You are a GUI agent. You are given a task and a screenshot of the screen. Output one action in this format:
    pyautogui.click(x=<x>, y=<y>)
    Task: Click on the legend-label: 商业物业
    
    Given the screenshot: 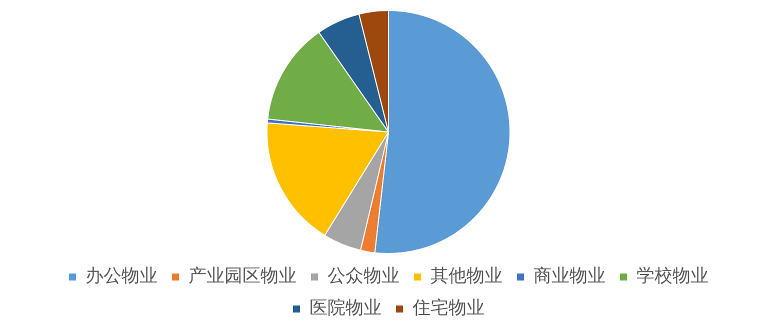 What is the action you would take?
    pyautogui.click(x=570, y=276)
    